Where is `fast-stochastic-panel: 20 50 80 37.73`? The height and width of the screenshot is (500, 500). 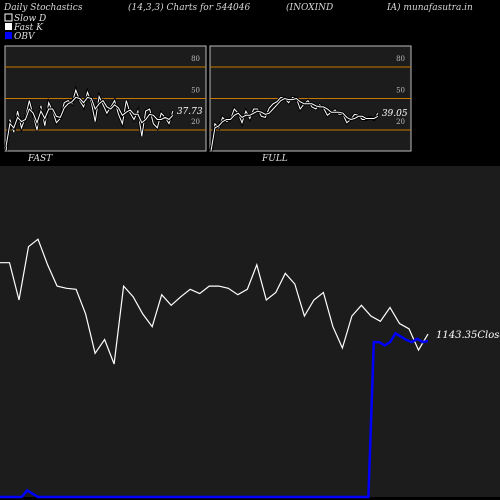
fast-stochastic-panel: 20 50 80 37.73 is located at coordinates (105, 98).